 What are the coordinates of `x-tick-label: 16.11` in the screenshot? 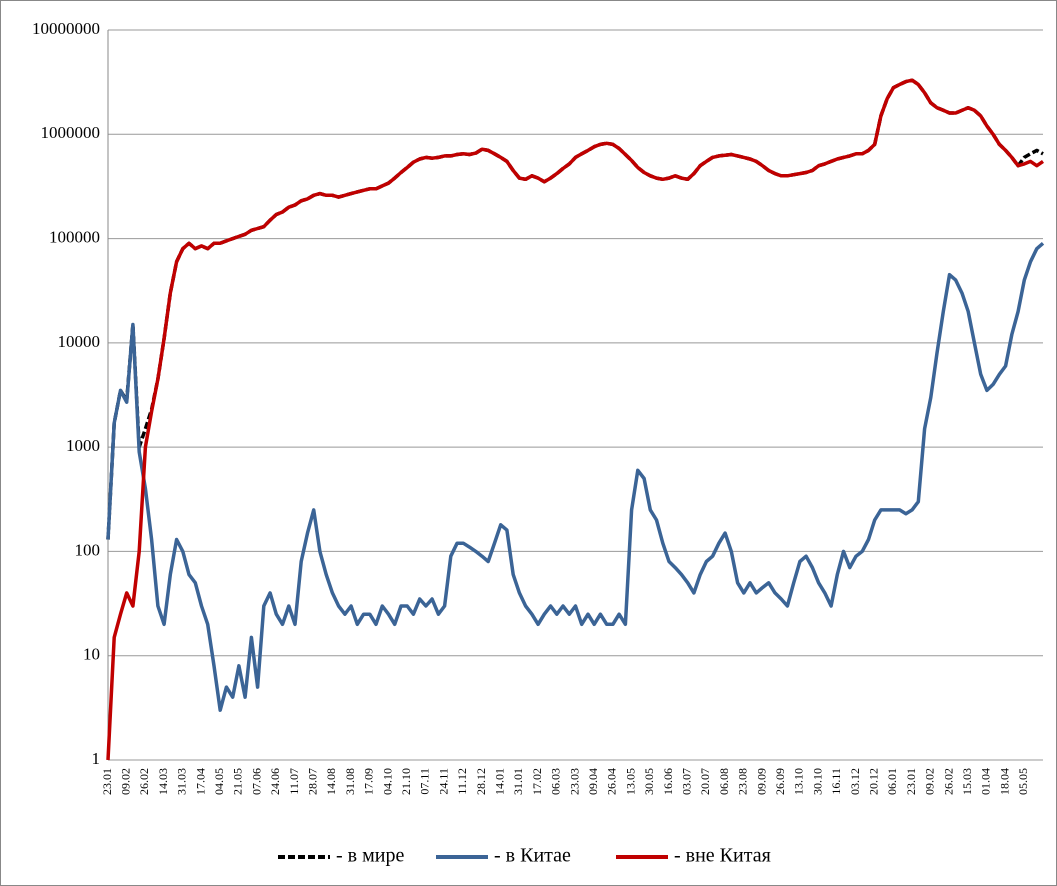 It's located at (836, 781).